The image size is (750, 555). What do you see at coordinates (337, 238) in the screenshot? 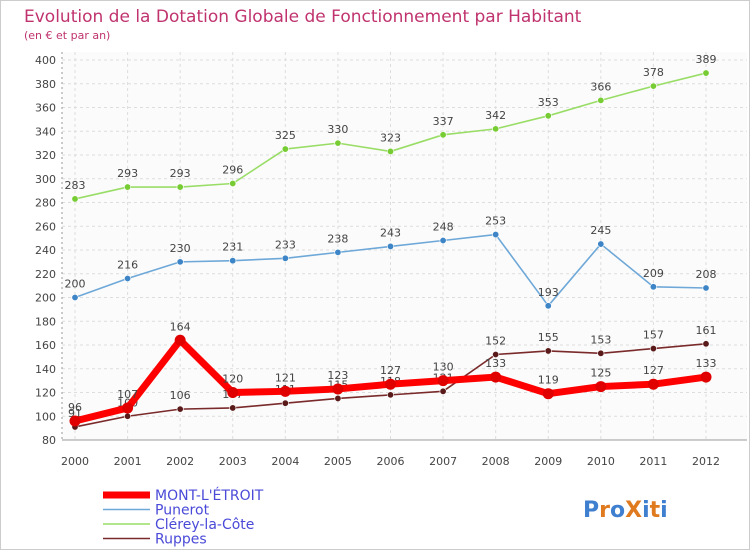
I see `data-label: 238` at bounding box center [337, 238].